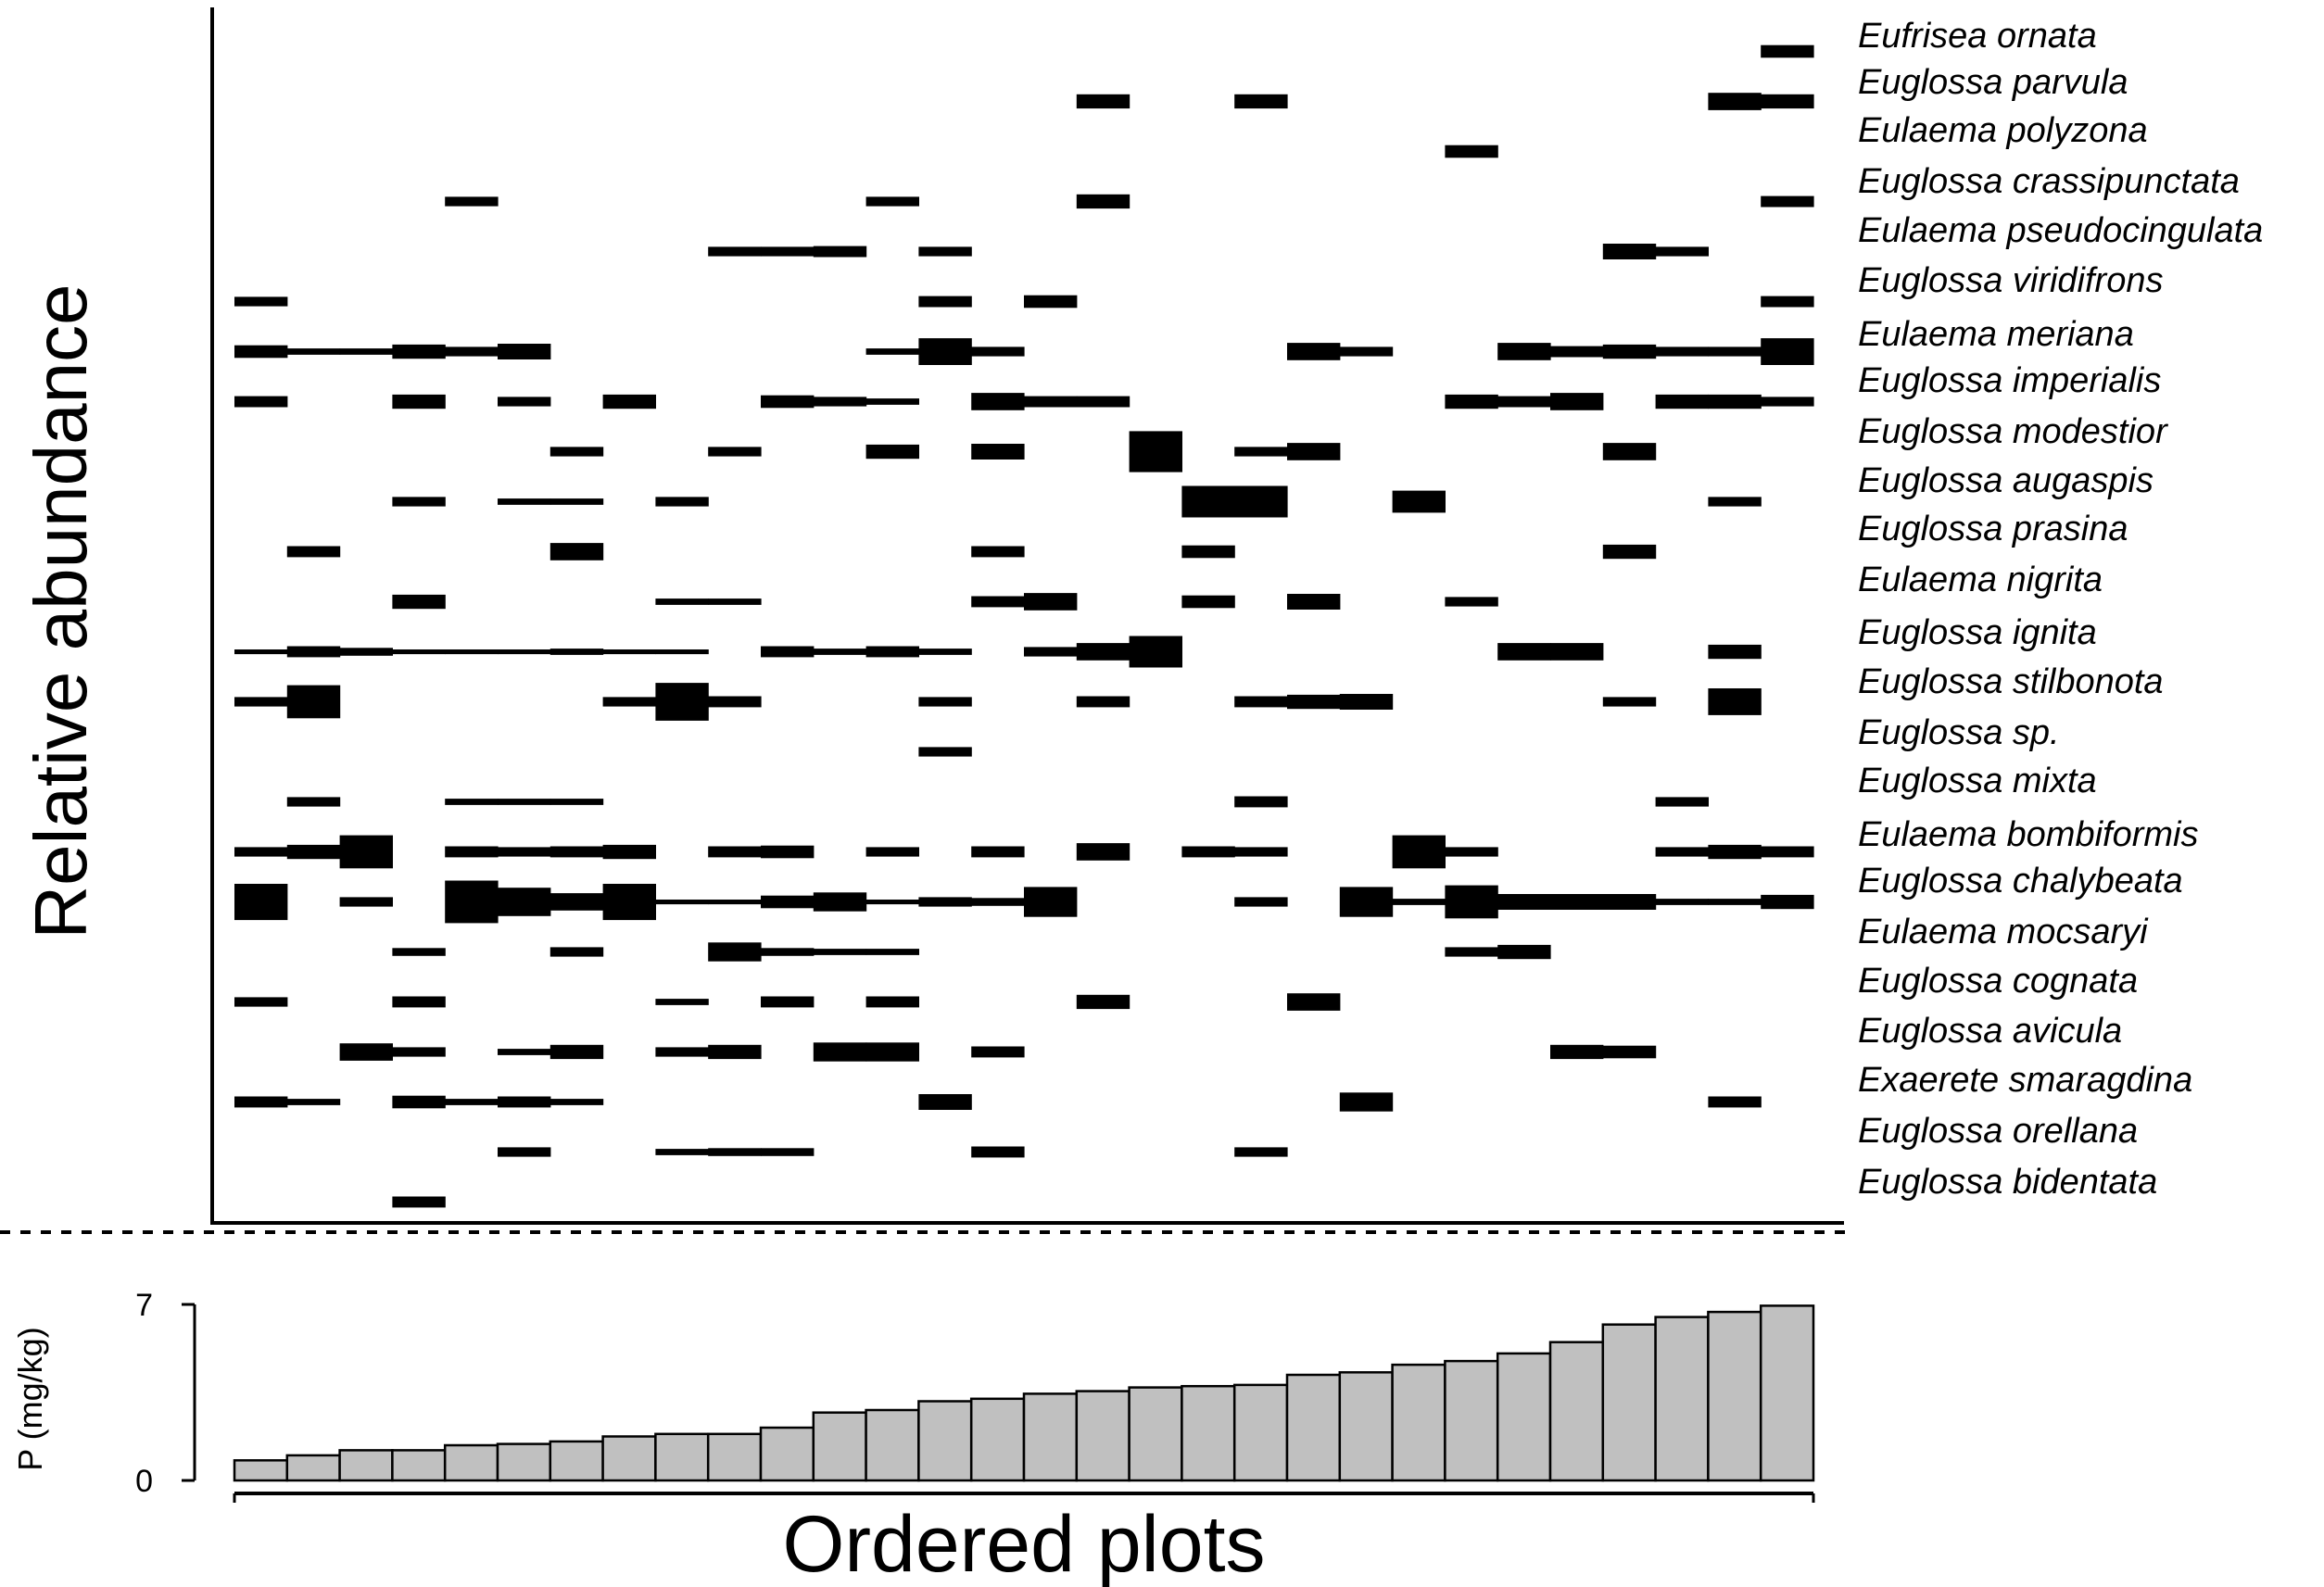  Describe the element at coordinates (2025, 1080) in the screenshot. I see `species-label: Exaerete smaragdina` at that location.